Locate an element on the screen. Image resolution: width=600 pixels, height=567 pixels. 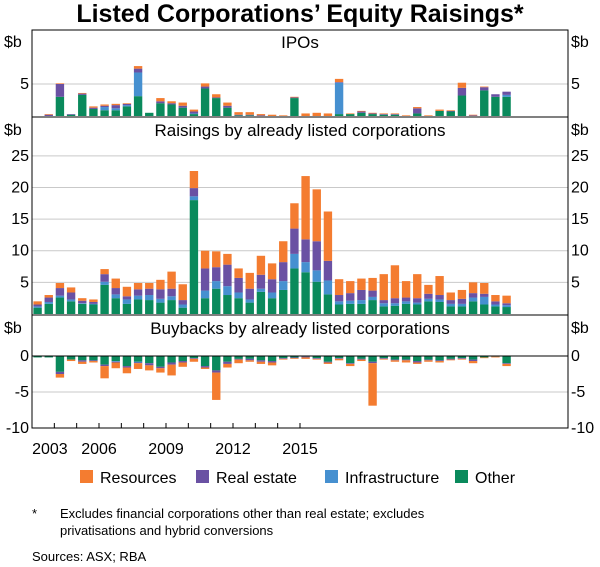
bar-ipos-infrastructure is located at coordinates (104, 109).